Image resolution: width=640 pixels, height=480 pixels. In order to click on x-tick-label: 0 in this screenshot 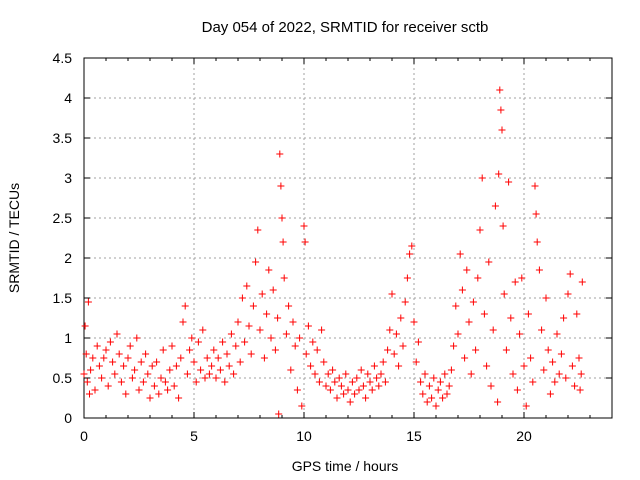, I will do `click(84, 436)`.